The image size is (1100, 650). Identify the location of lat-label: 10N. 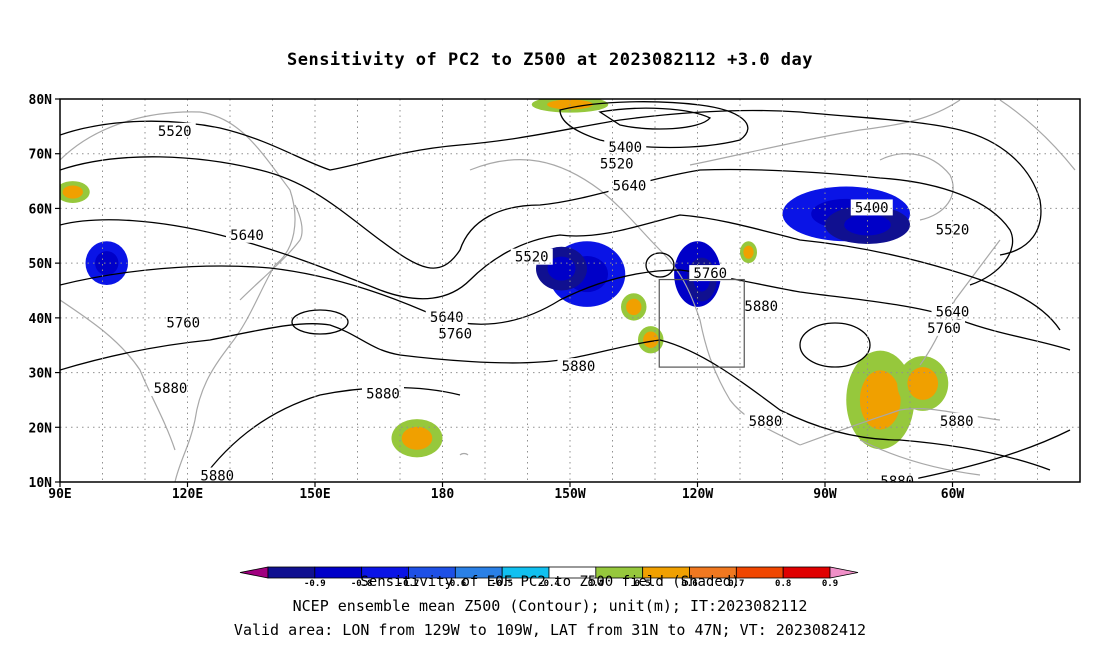
(41, 483).